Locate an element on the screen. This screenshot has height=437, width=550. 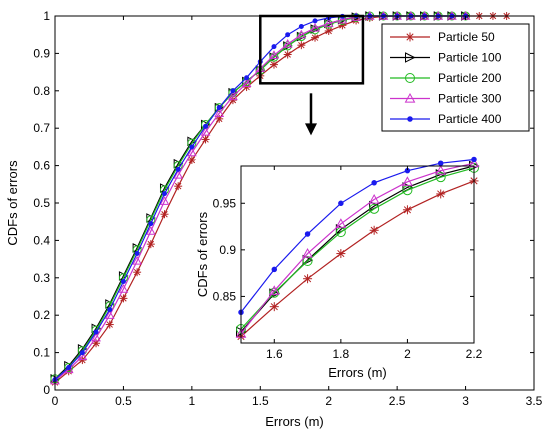
main-x-tick-label: 0 is located at coordinates (55, 401).